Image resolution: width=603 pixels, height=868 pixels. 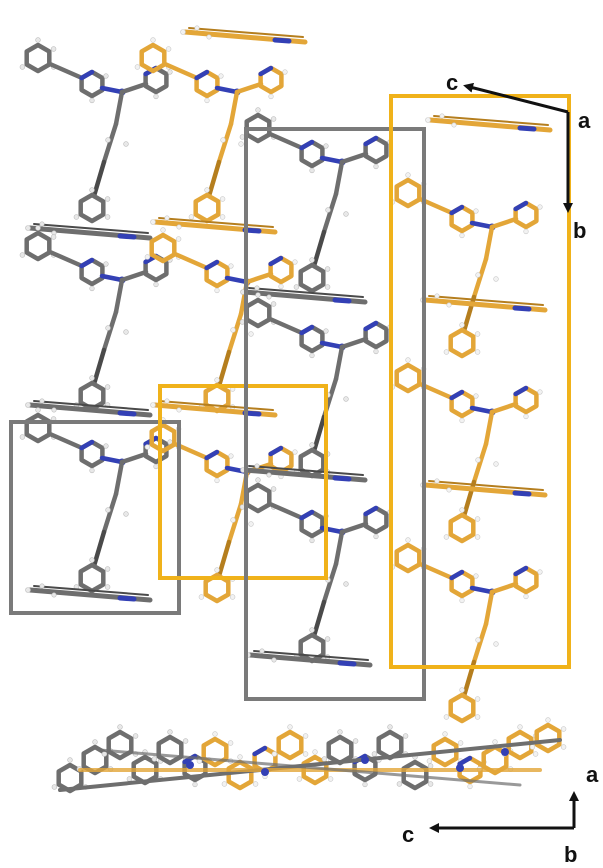 What do you see at coordinates (408, 834) in the screenshot?
I see `side-c-axis-label: c` at bounding box center [408, 834].